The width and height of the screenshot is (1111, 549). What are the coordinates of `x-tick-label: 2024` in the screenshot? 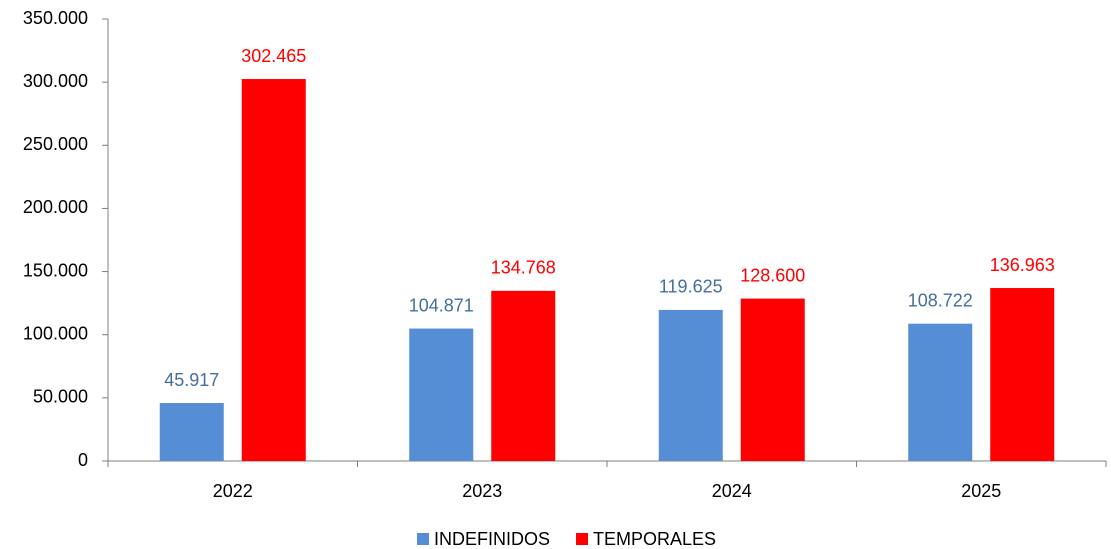 It's located at (732, 491).